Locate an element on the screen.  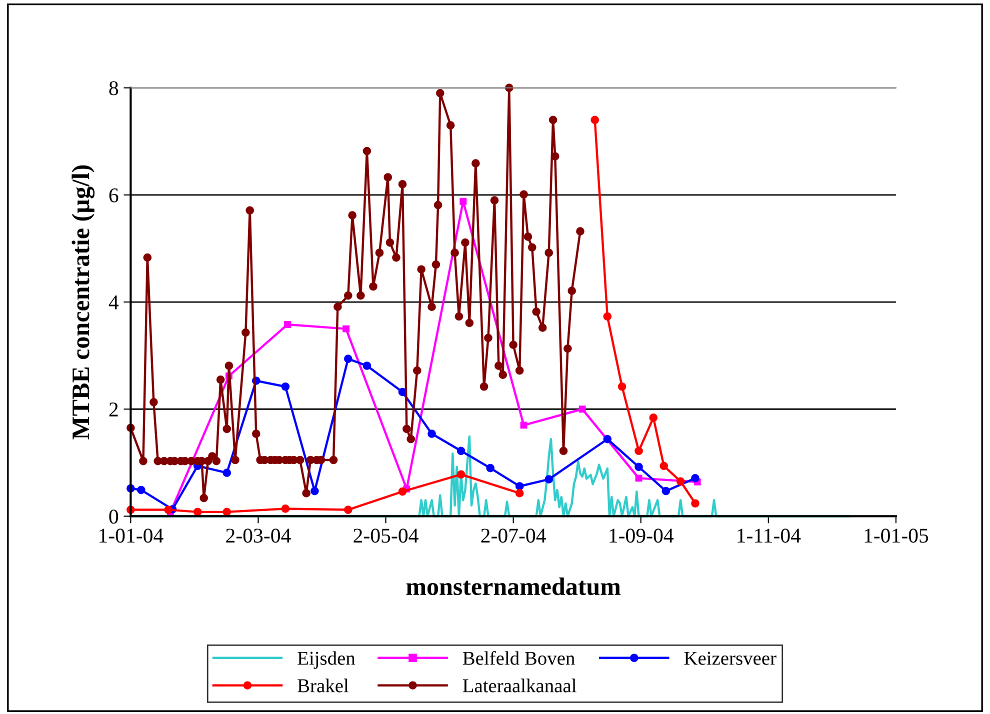
y-axis-title: MTBE concentratie (µg/l) is located at coordinates (83, 302).